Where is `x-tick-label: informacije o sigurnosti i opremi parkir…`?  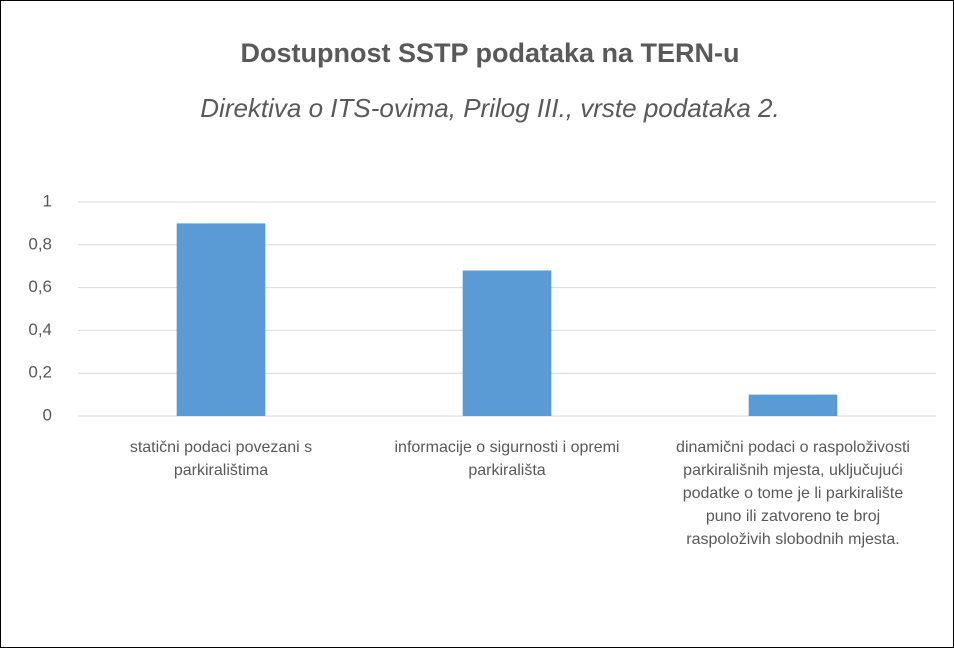 x-tick-label: informacije o sigurnosti i opremi parkir… is located at coordinates (507, 459).